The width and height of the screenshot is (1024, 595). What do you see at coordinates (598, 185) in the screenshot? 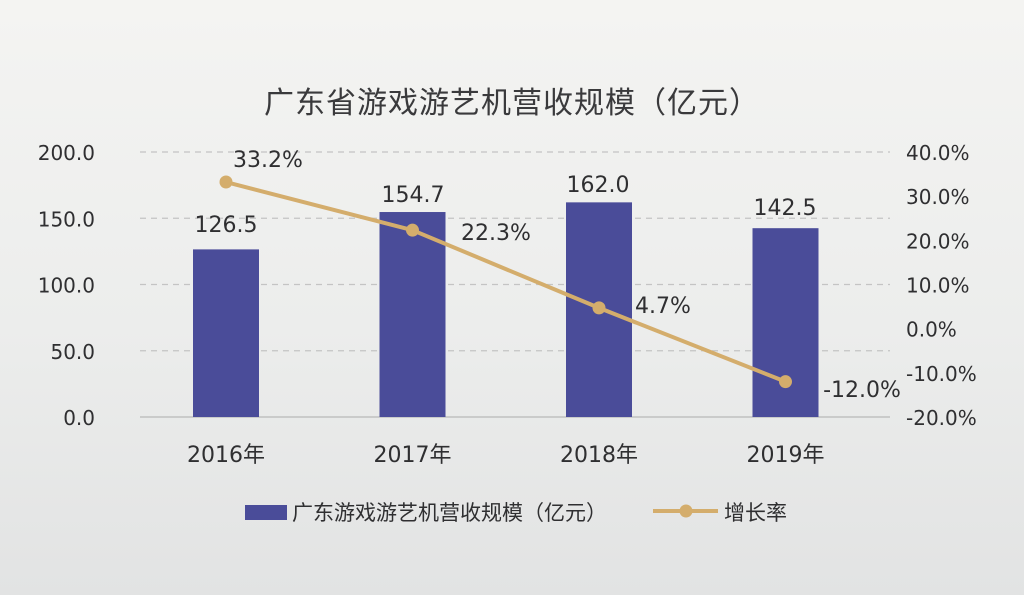
I see `bar-data-label: 162.0` at bounding box center [598, 185].